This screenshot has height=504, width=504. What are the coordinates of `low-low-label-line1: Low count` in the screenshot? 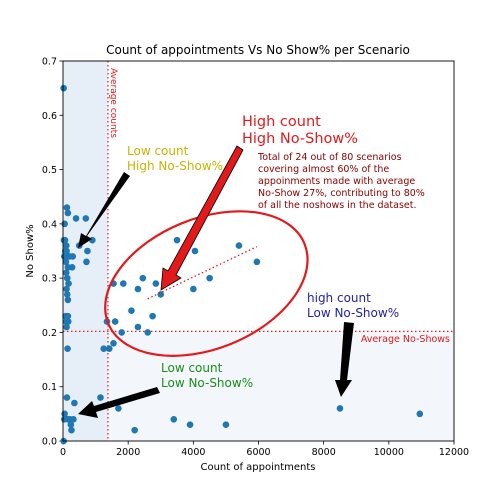 It's located at (192, 368).